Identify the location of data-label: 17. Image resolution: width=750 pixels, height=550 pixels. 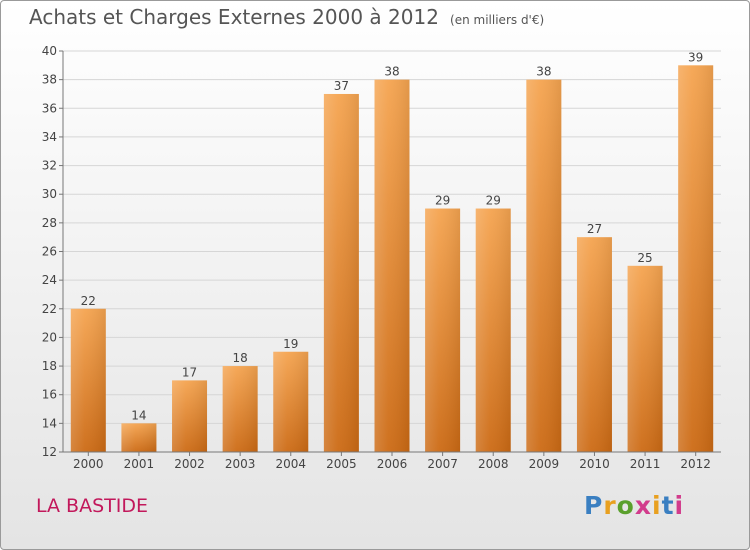
(189, 372).